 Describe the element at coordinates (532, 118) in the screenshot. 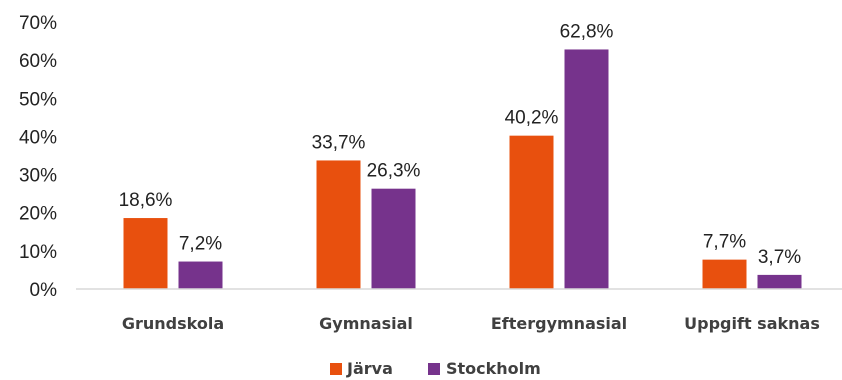

I see `data-label: 40,2%` at that location.